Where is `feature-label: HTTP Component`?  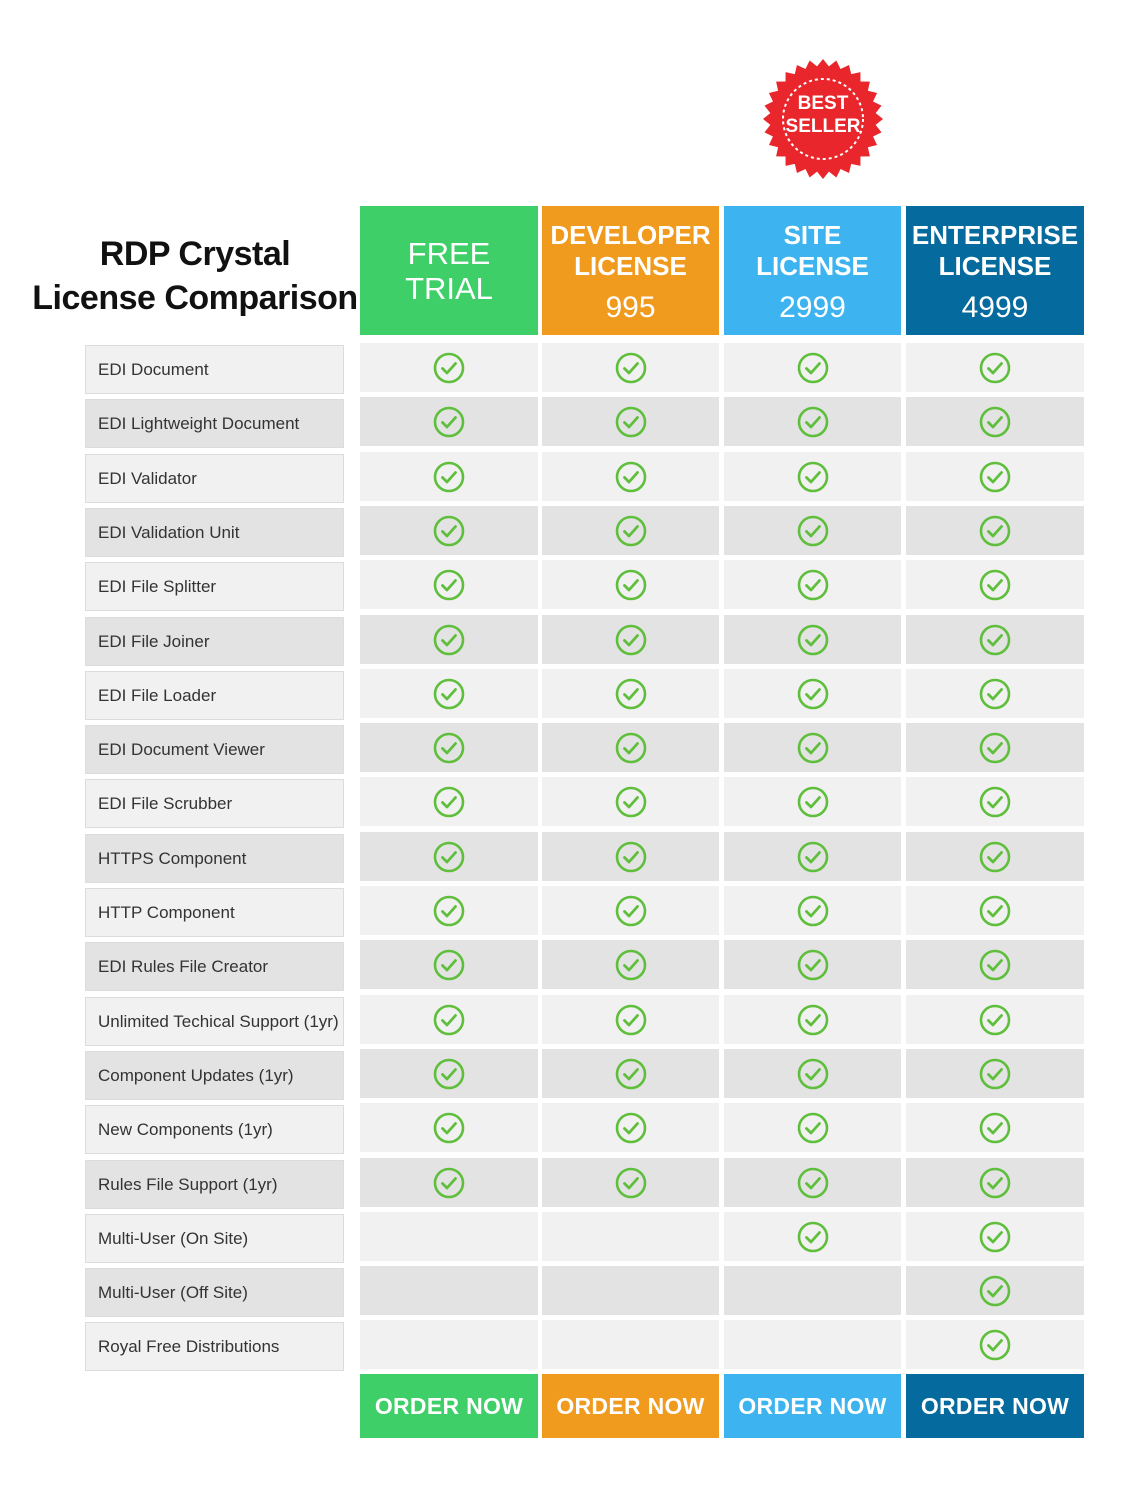
feature-label: HTTP Component is located at coordinates (214, 912).